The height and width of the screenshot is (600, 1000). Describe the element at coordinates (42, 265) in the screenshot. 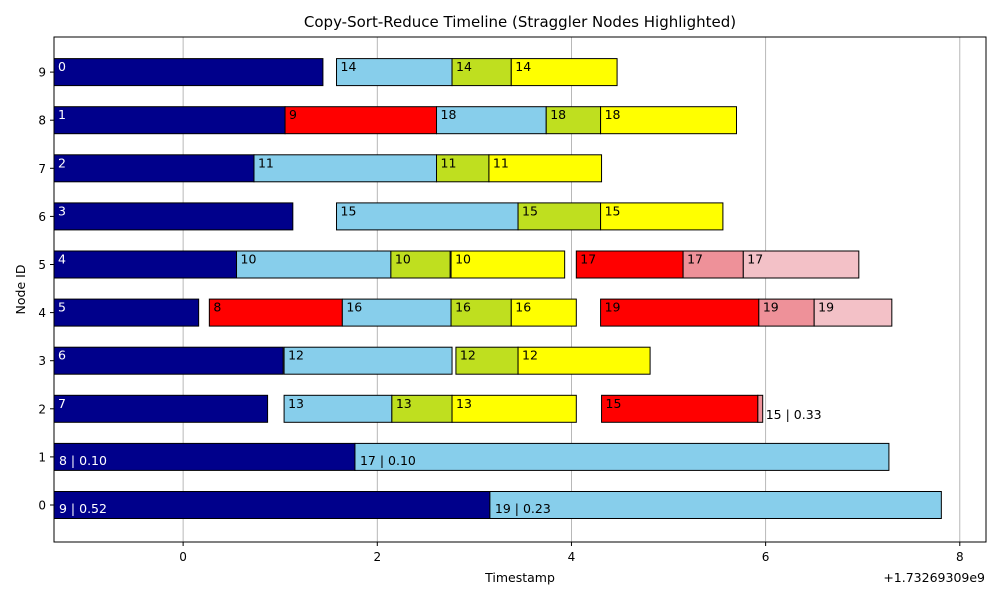

I see `y-tick-label: 5` at that location.